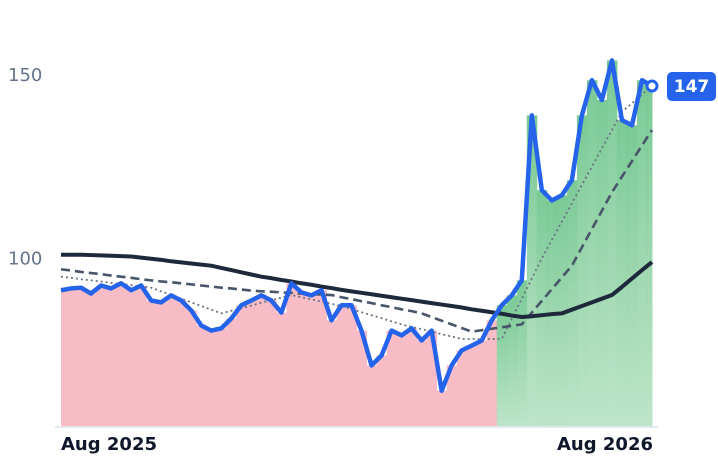 The height and width of the screenshot is (464, 718). What do you see at coordinates (25, 75) in the screenshot?
I see `y-tick-label: 150` at bounding box center [25, 75].